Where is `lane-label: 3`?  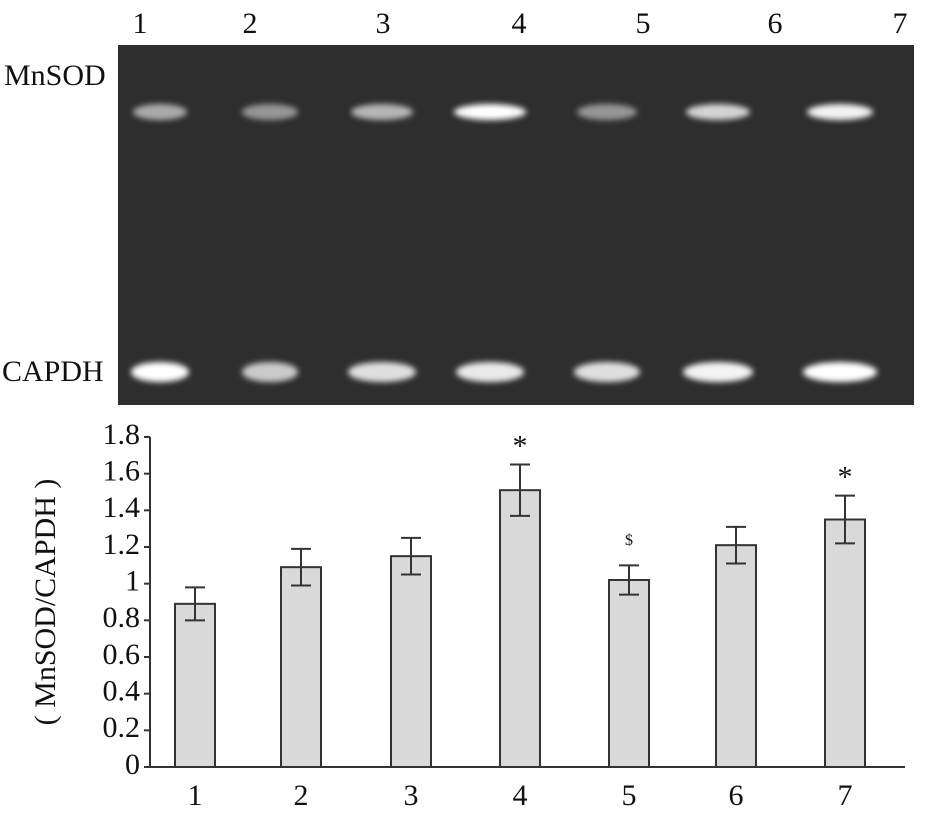
lane-label: 3 is located at coordinates (383, 23).